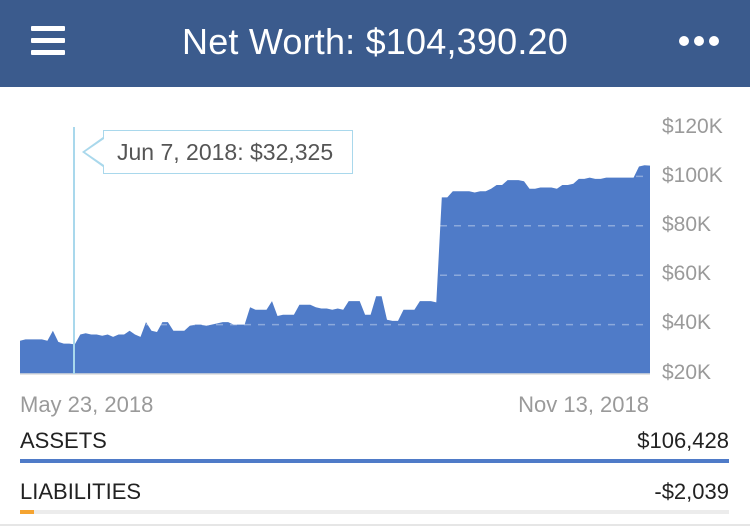  Describe the element at coordinates (687, 322) in the screenshot. I see `y-tick-label: $40K` at that location.